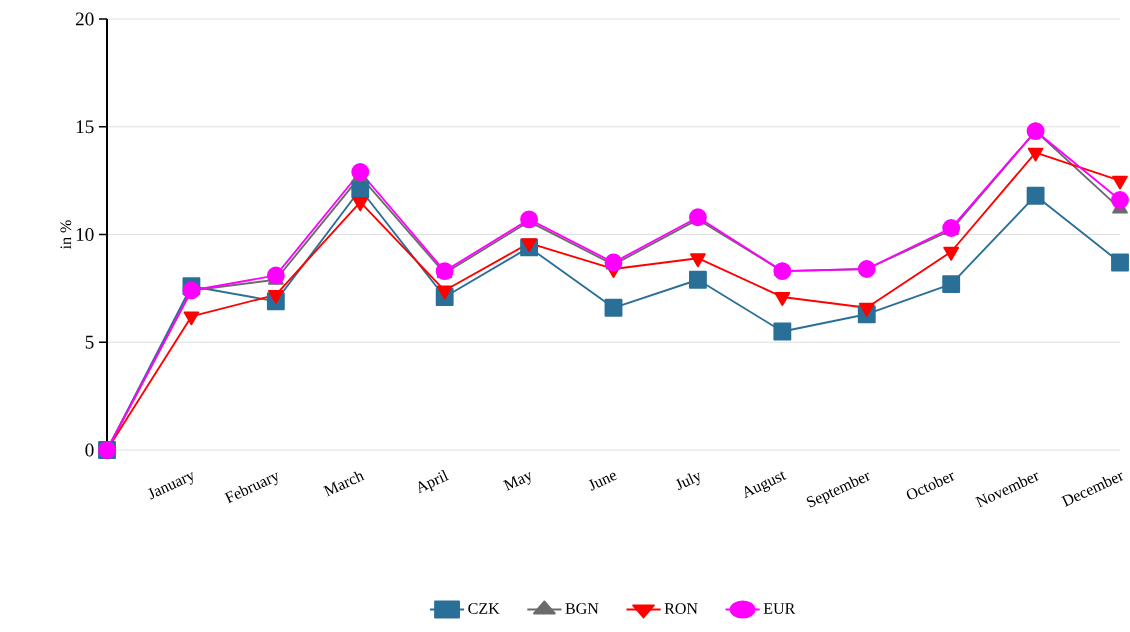 This screenshot has height=632, width=1130. Describe the element at coordinates (516, 481) in the screenshot. I see `x-tick-label: May` at that location.